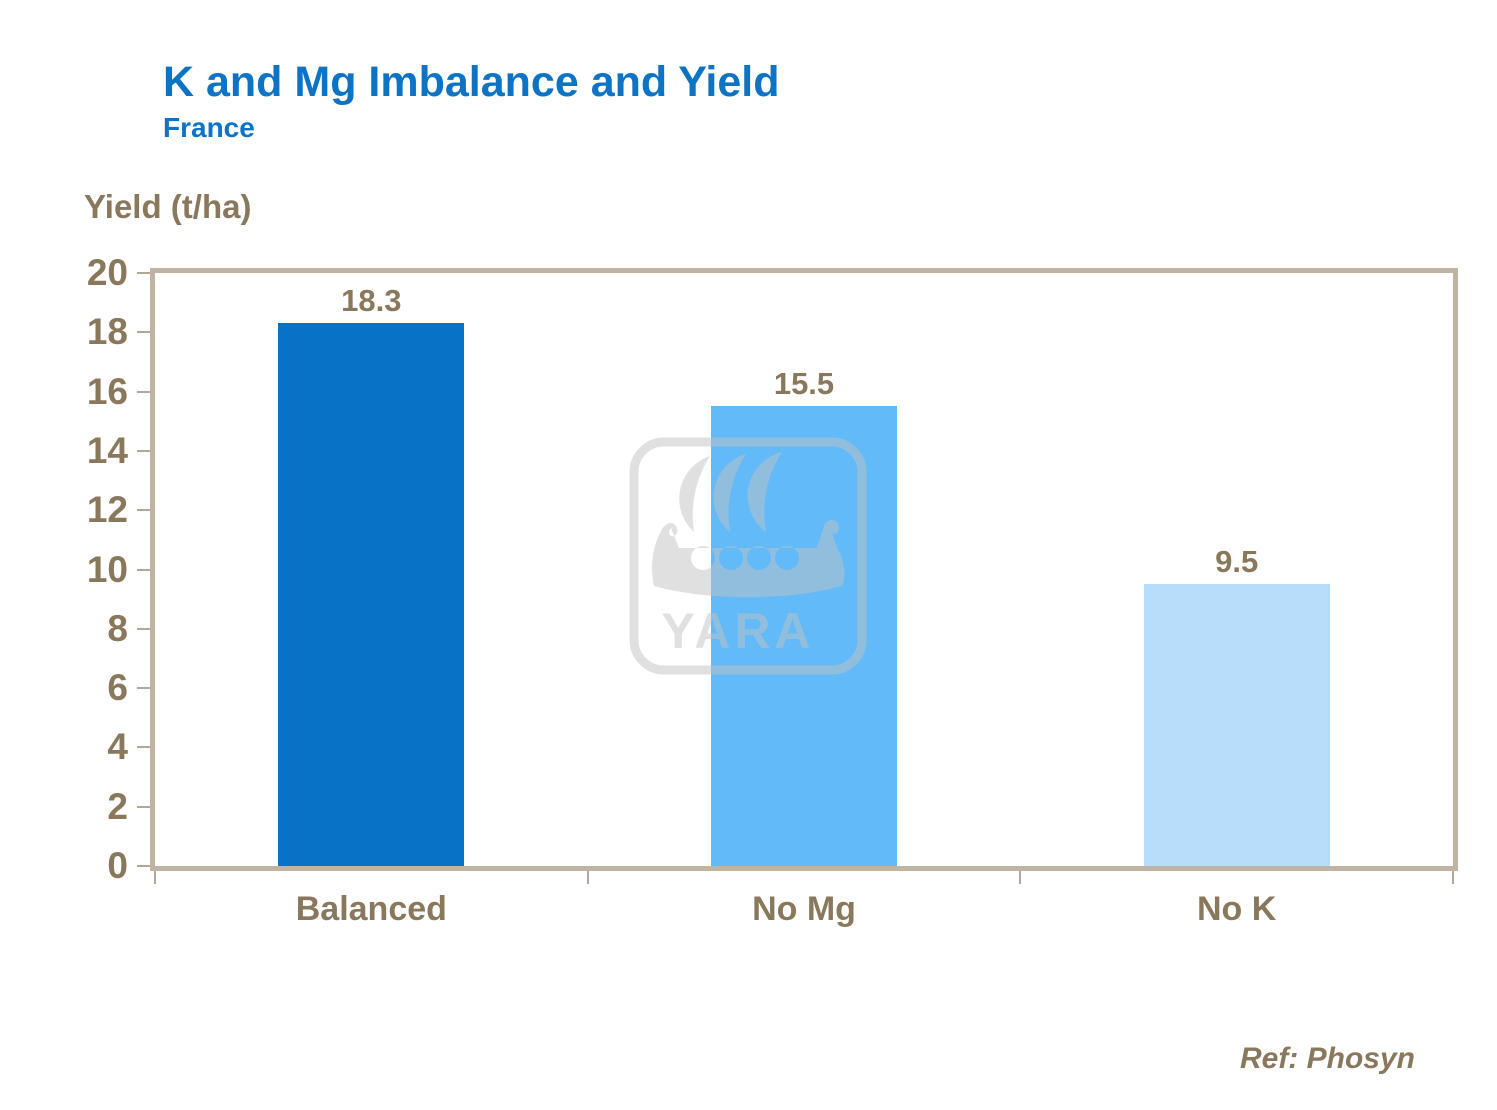 Image resolution: width=1497 pixels, height=1110 pixels. What do you see at coordinates (804, 383) in the screenshot?
I see `bar-value-label: 15.5` at bounding box center [804, 383].